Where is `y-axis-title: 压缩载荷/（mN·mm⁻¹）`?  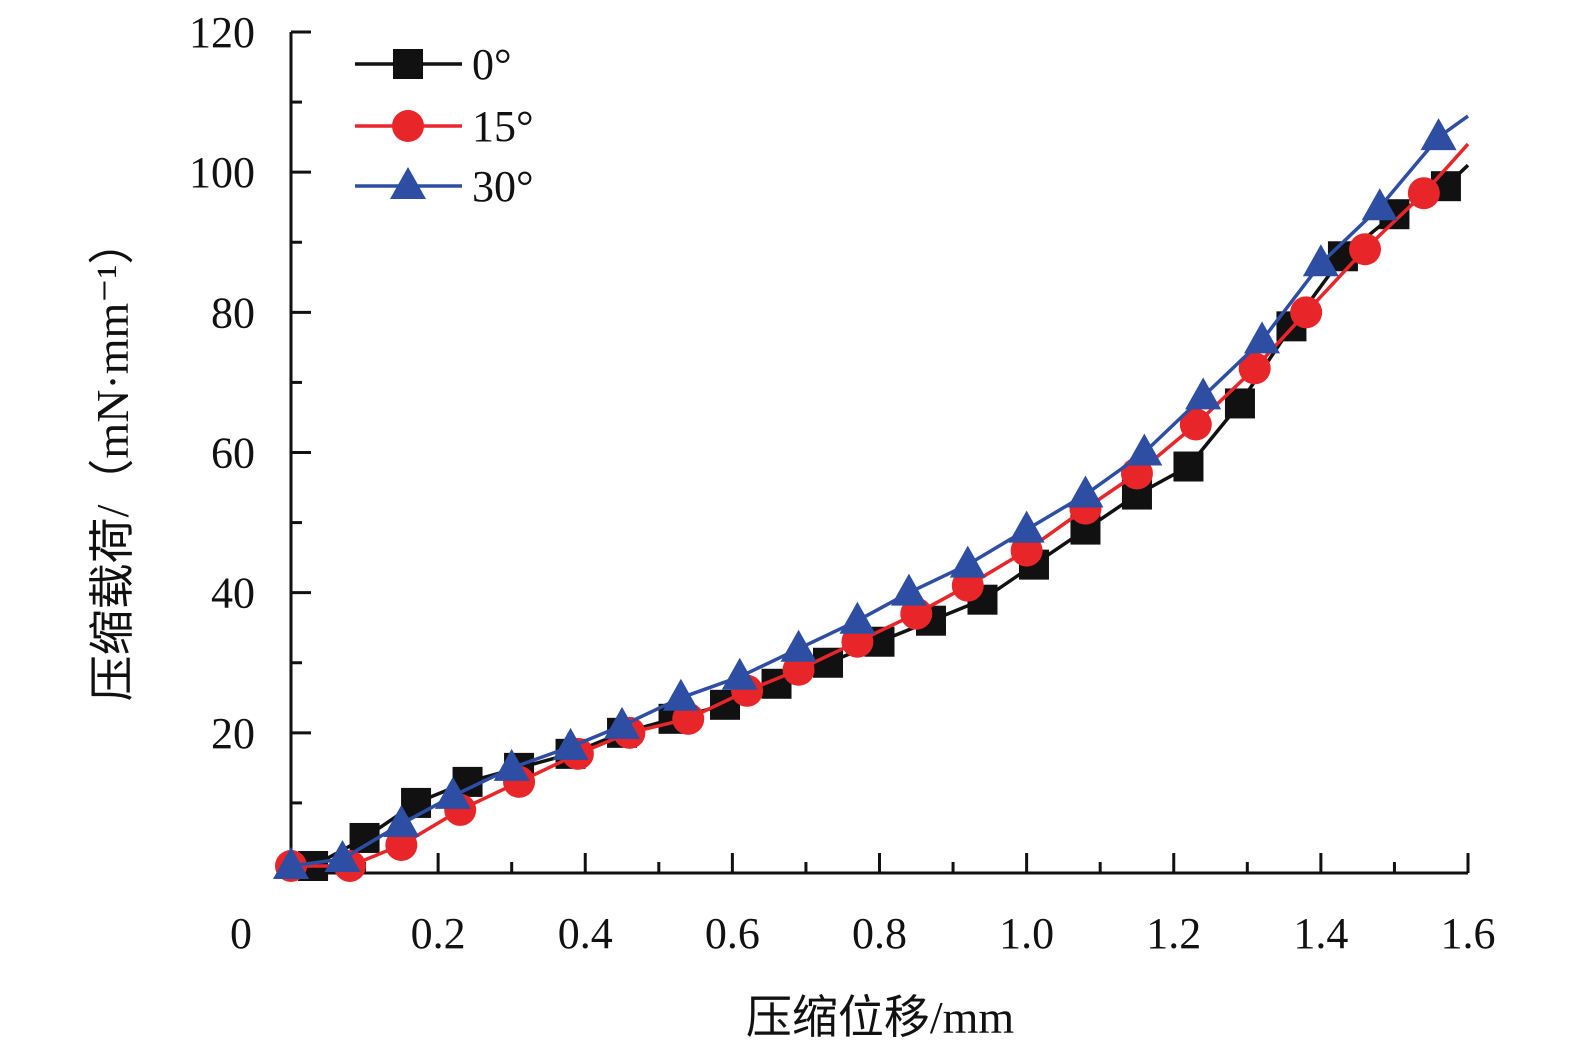 y-axis-title: 压缩载荷/（mN·mm⁻¹） is located at coordinates (112, 460).